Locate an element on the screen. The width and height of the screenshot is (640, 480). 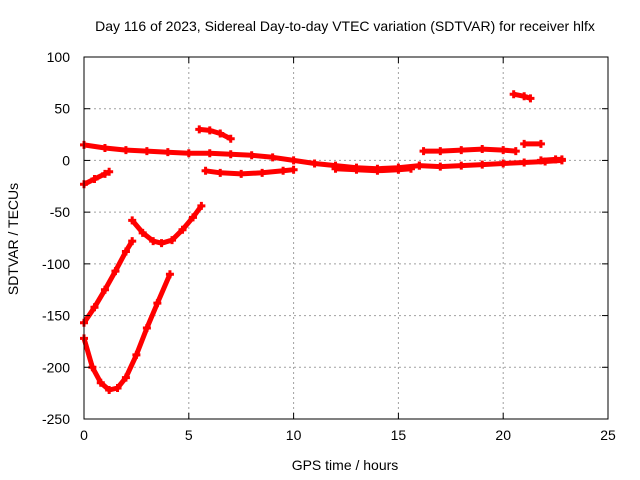
y-tick-label: -150 is located at coordinates (56, 316).